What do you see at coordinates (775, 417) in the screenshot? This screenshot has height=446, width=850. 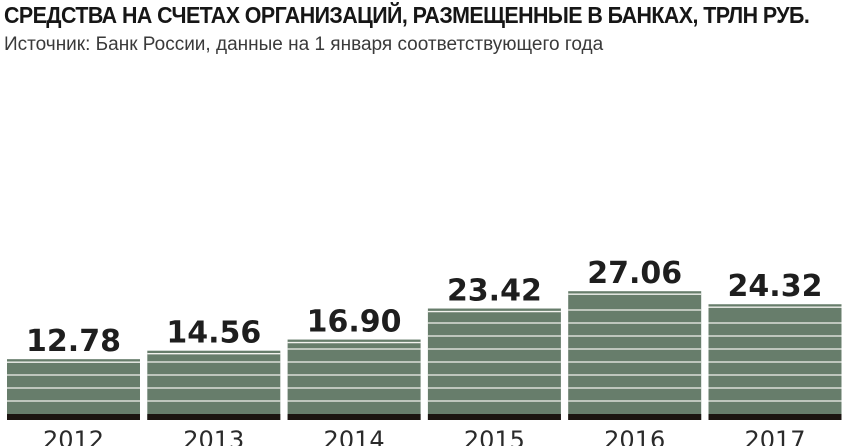 I see `bar-base-2017` at bounding box center [775, 417].